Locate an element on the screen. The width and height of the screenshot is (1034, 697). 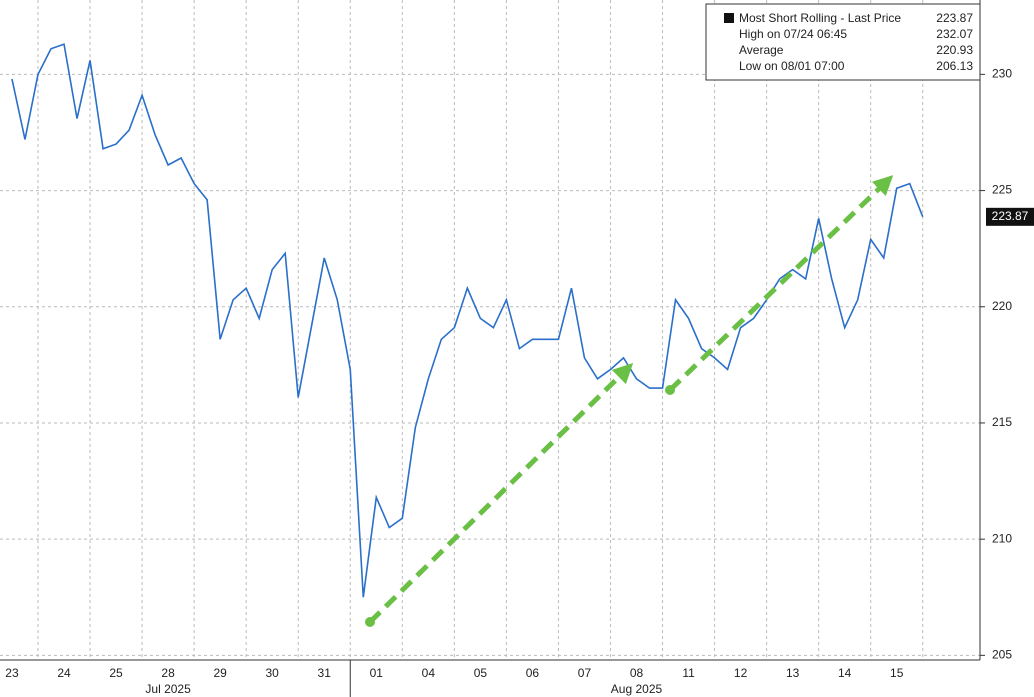
last-price-tag is located at coordinates (1010, 216).